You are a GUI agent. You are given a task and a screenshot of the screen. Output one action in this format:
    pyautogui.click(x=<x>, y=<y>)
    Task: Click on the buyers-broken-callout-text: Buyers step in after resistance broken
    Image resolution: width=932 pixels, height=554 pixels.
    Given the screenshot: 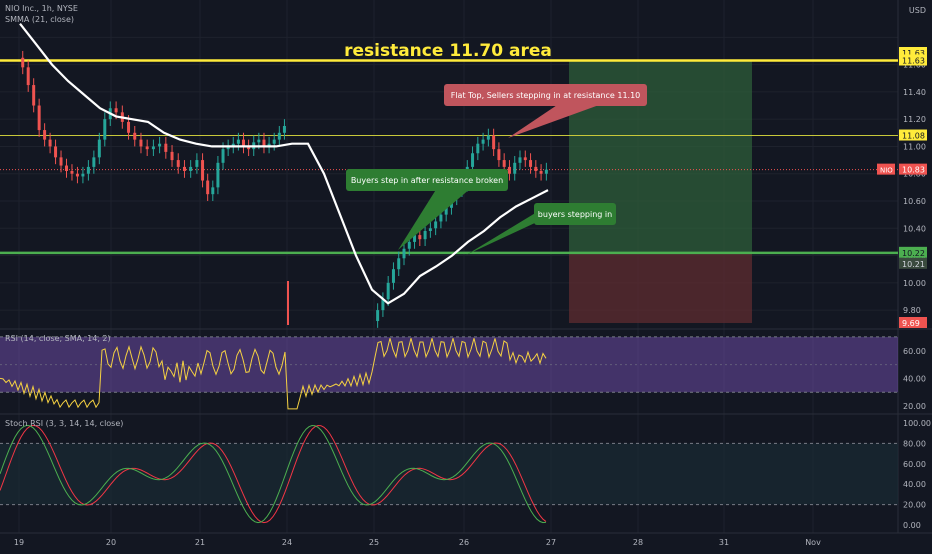 What is the action you would take?
    pyautogui.click(x=427, y=180)
    